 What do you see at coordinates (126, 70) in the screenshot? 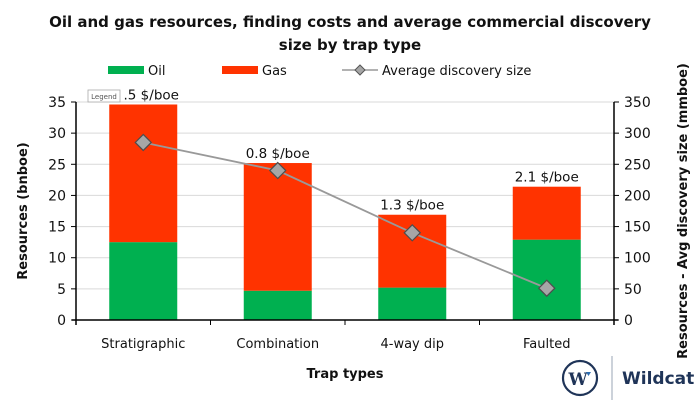
I see `legend-swatch-oil` at bounding box center [126, 70].